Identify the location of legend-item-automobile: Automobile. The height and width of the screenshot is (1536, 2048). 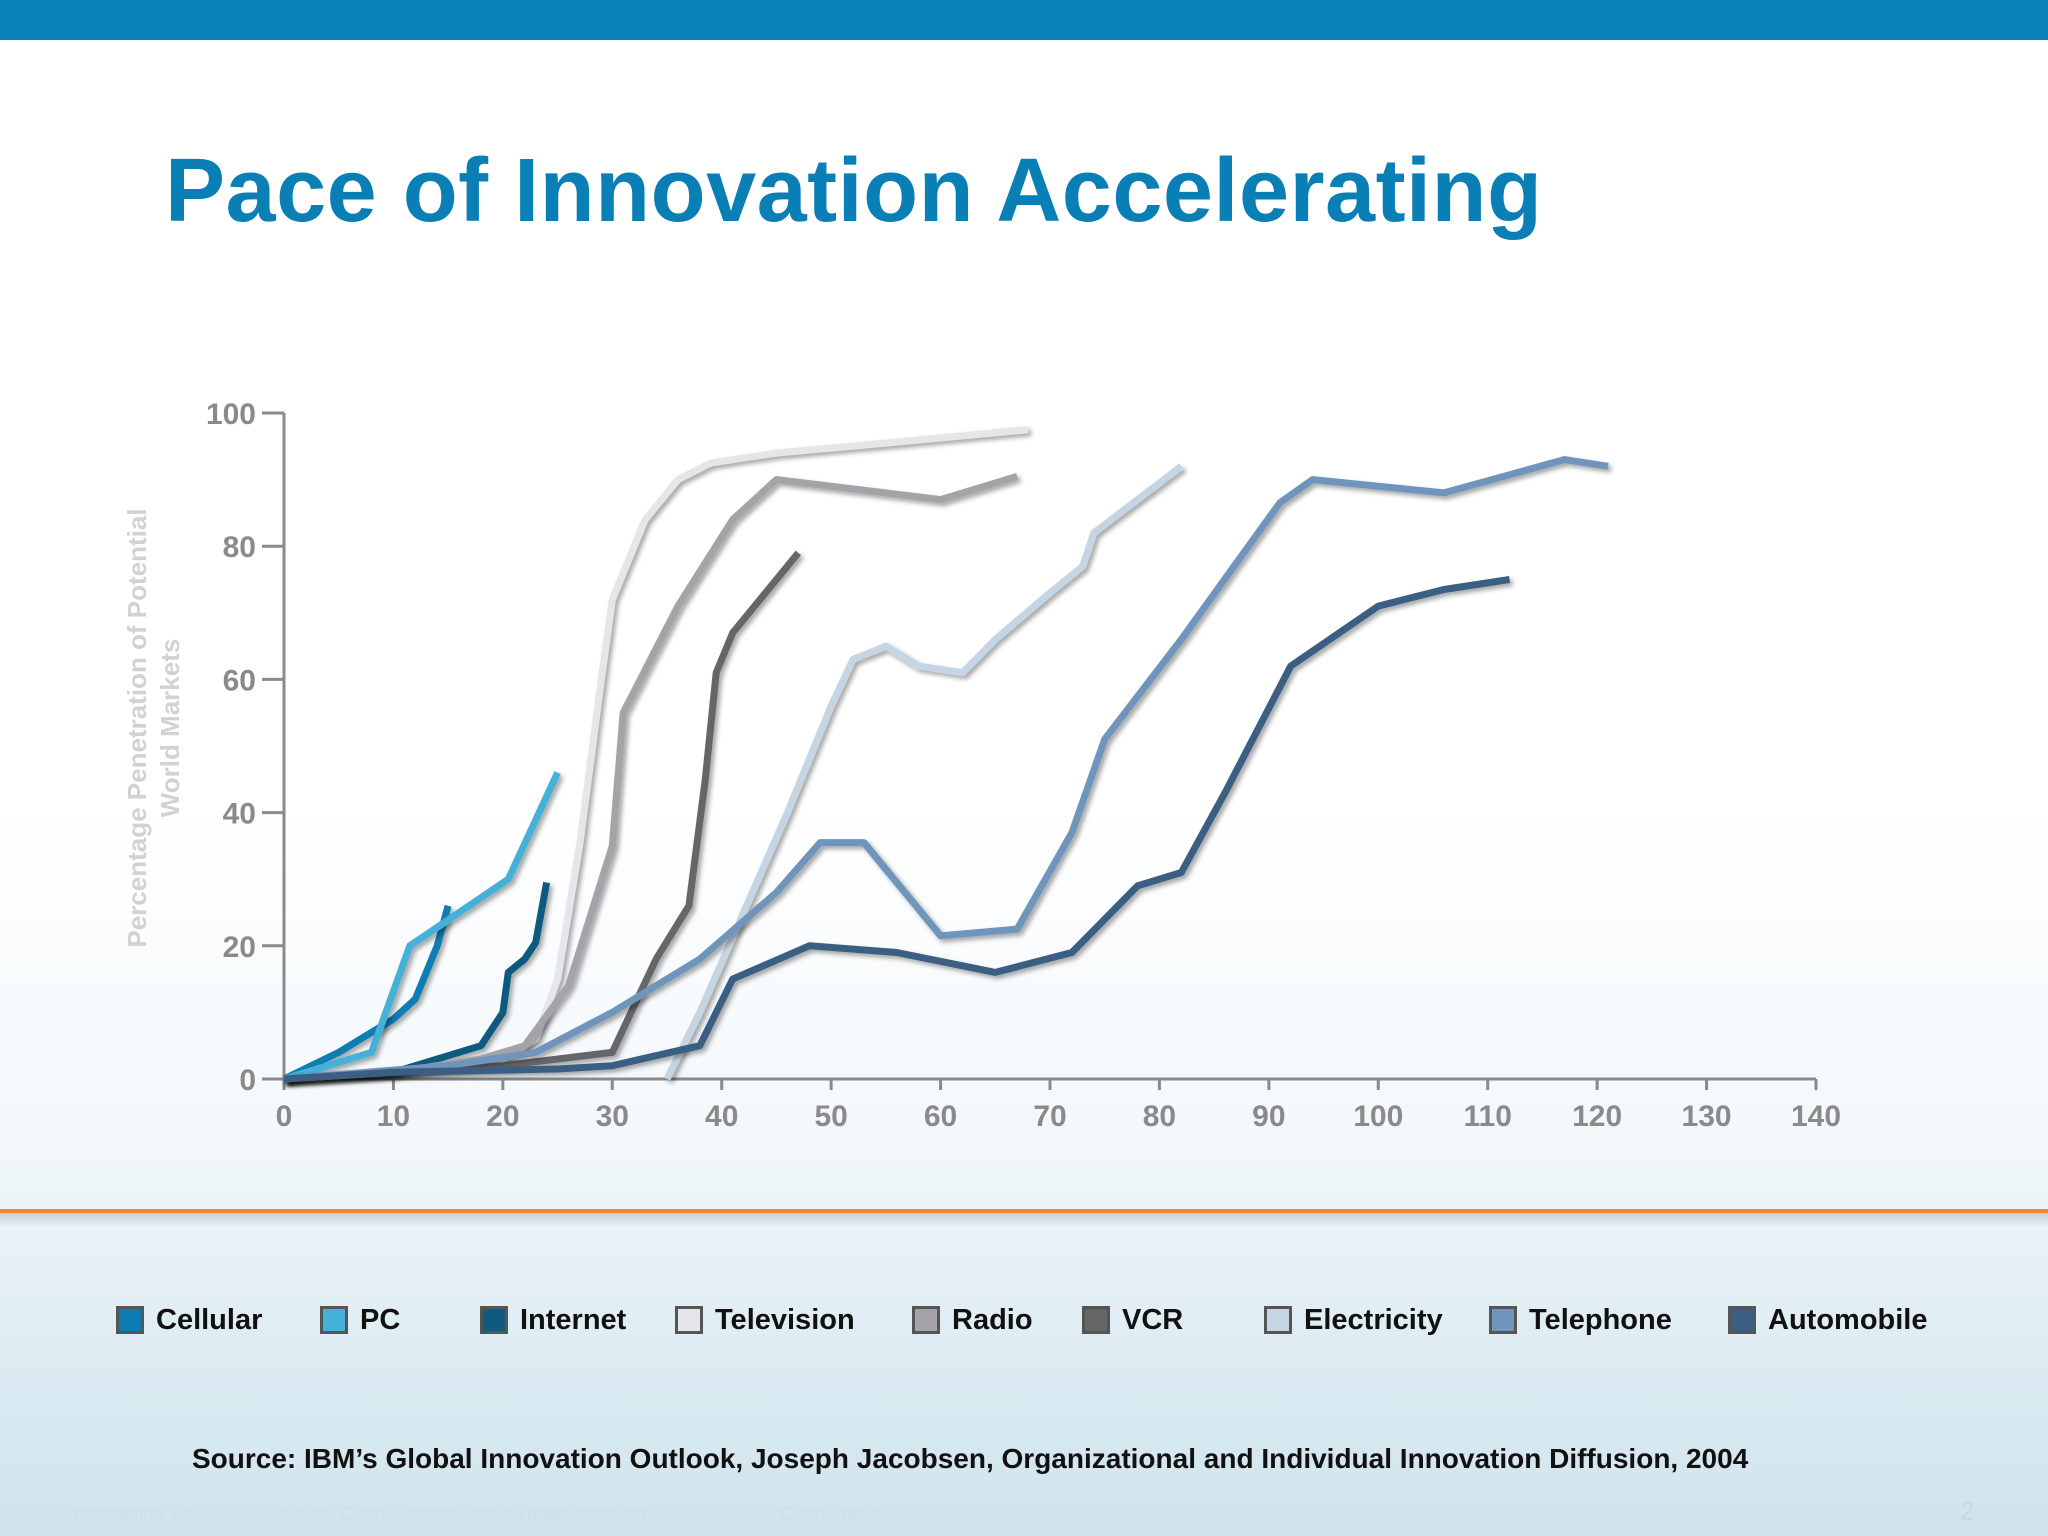
(1828, 1320).